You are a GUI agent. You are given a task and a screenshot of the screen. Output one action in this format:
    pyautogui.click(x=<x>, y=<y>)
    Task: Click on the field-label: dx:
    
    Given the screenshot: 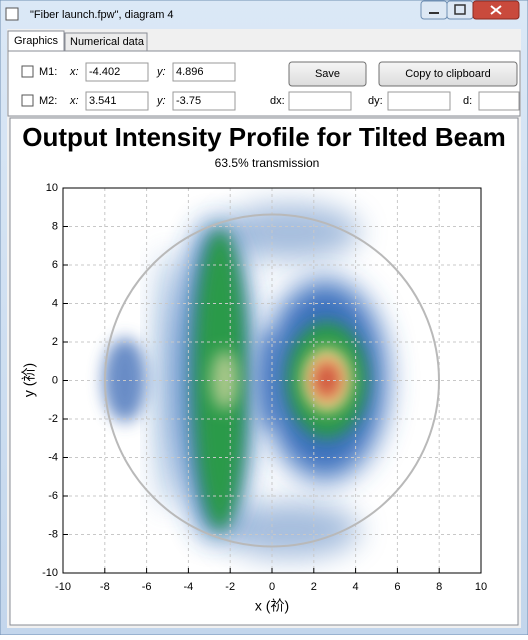 What is the action you would take?
    pyautogui.click(x=277, y=101)
    